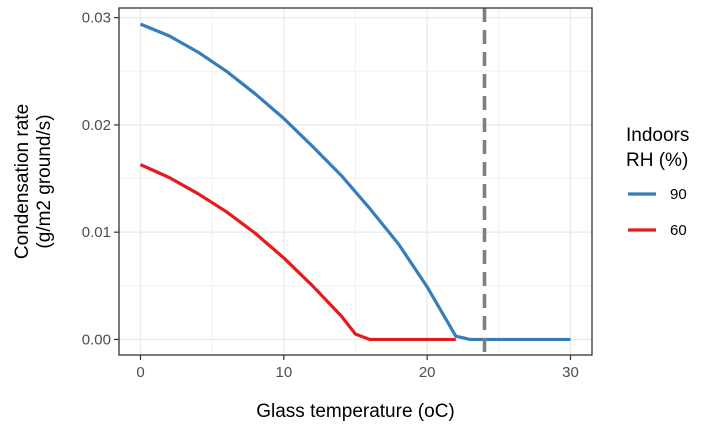 This screenshot has height=431, width=720. Describe the element at coordinates (657, 135) in the screenshot. I see `legend-title-line-1: Indoors` at that location.